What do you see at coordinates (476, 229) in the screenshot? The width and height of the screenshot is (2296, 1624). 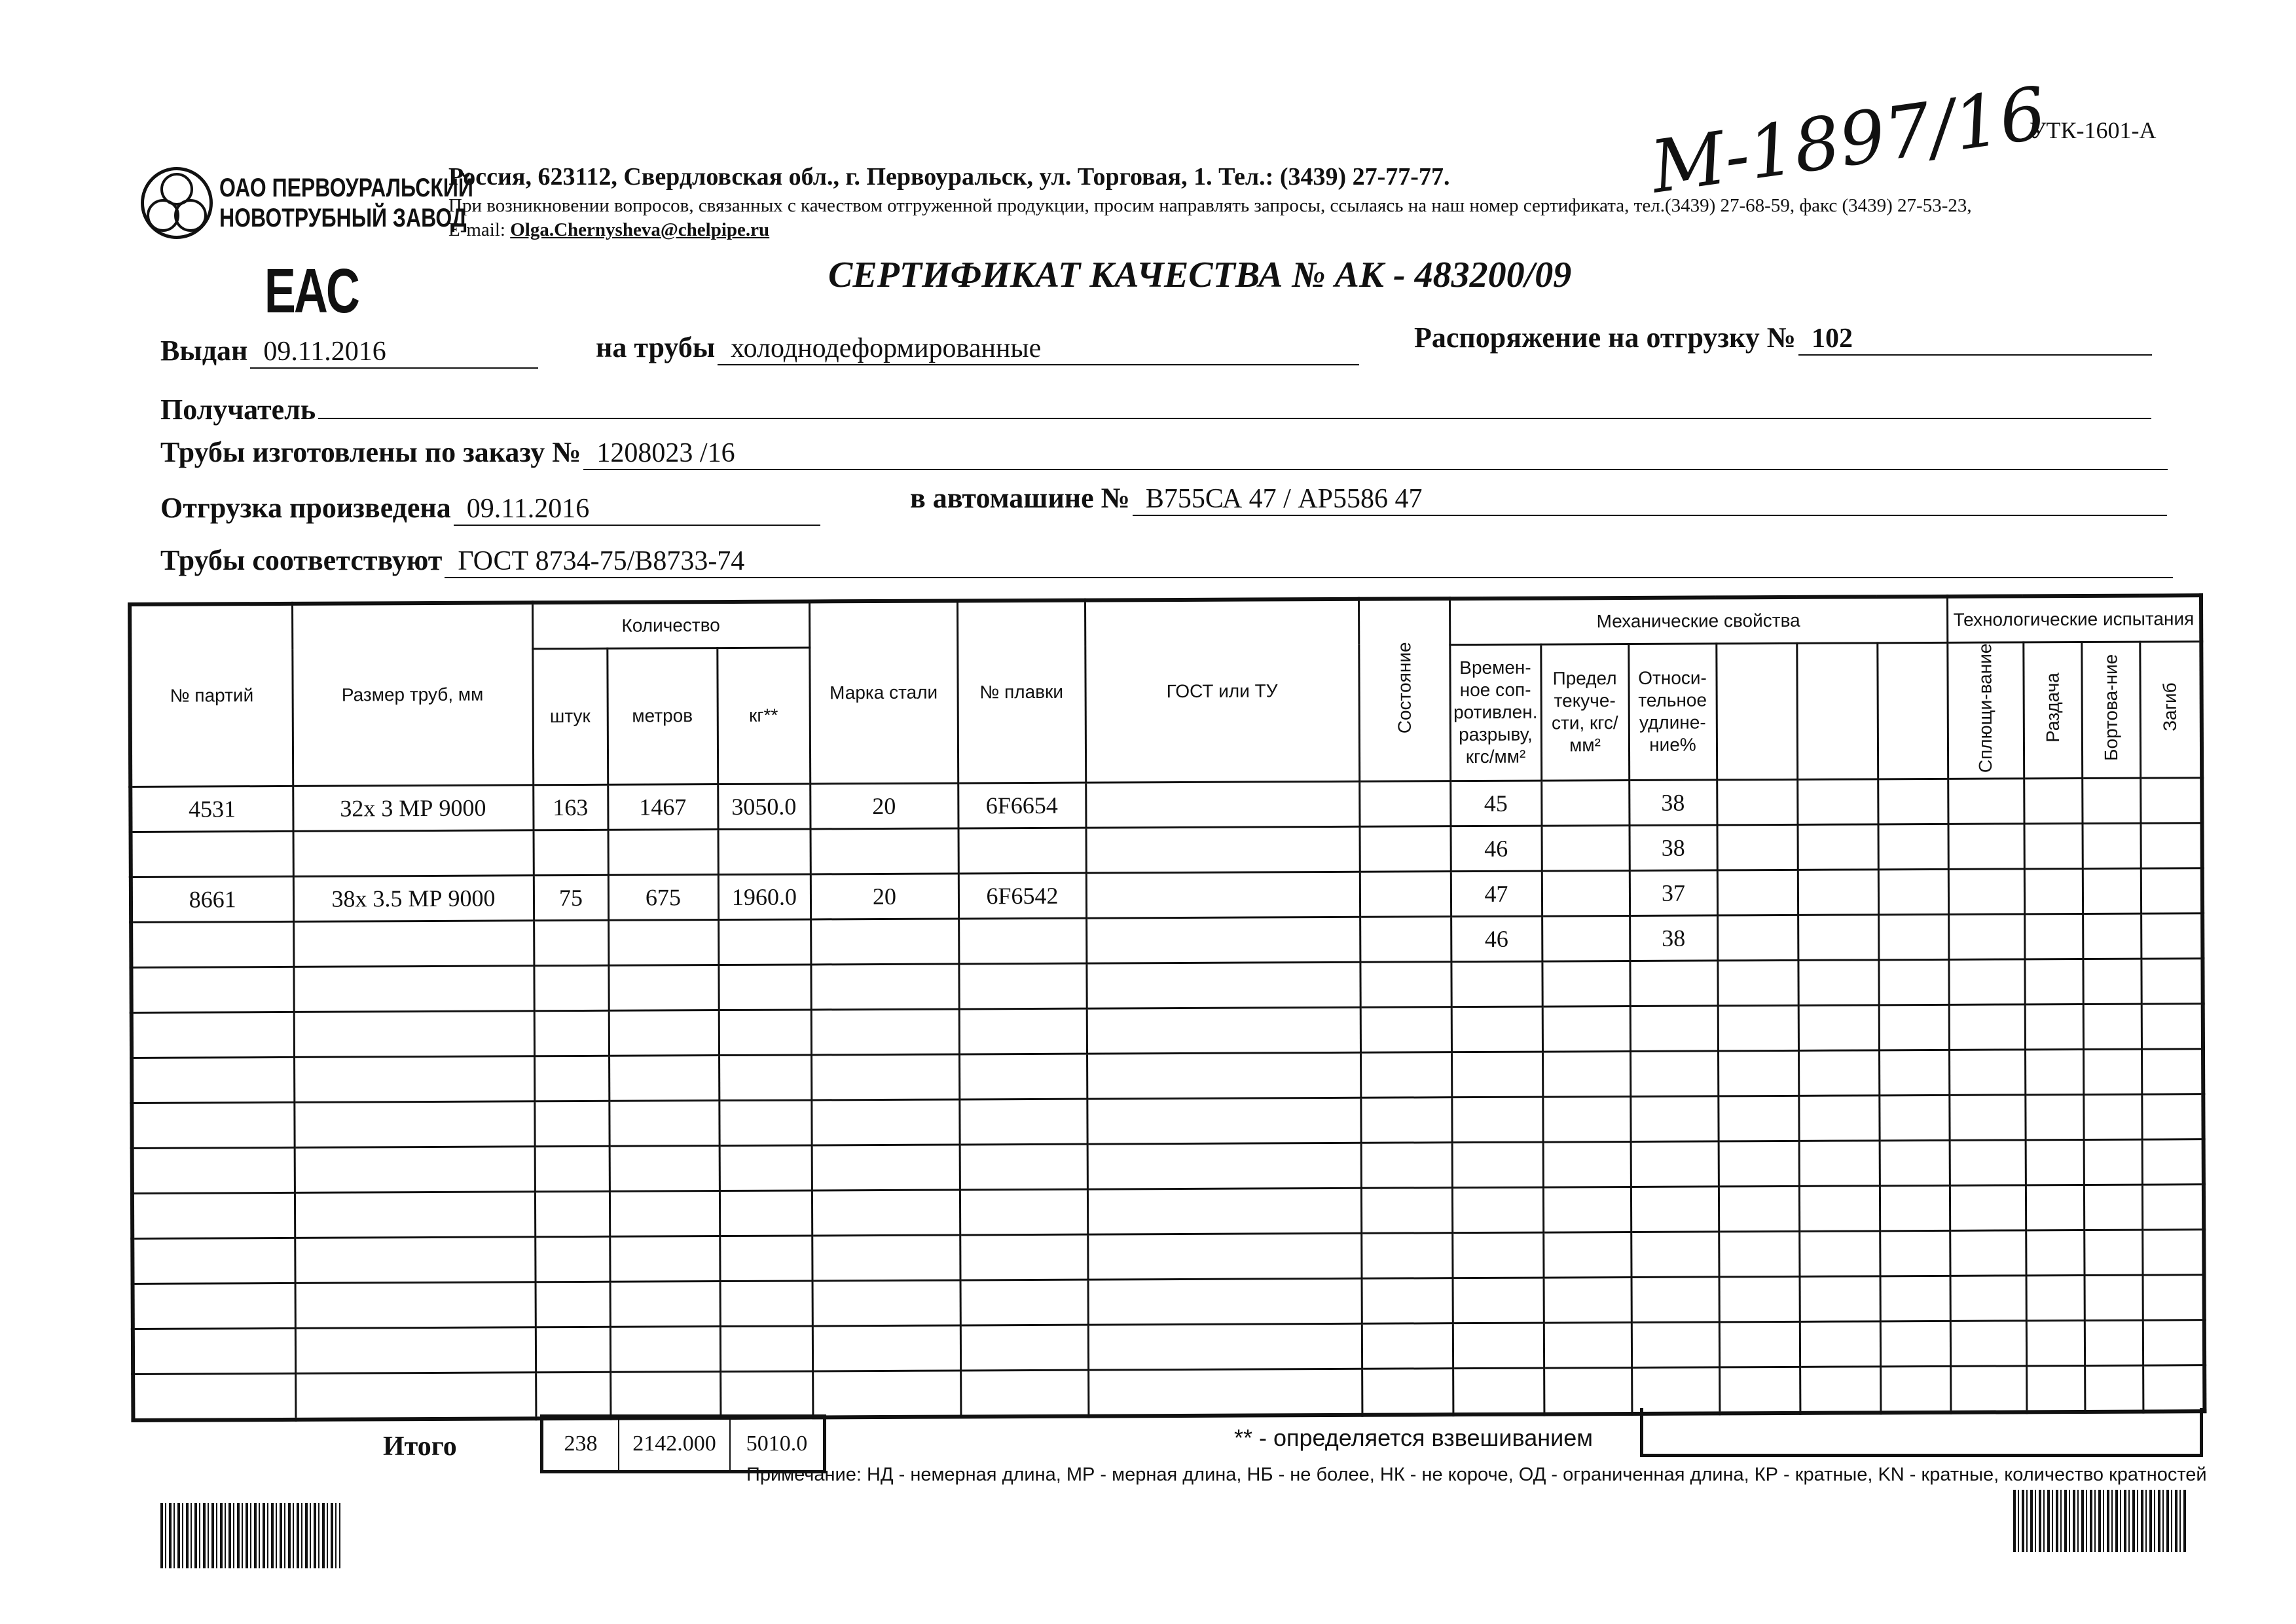 I see `email-label: E-mail:` at bounding box center [476, 229].